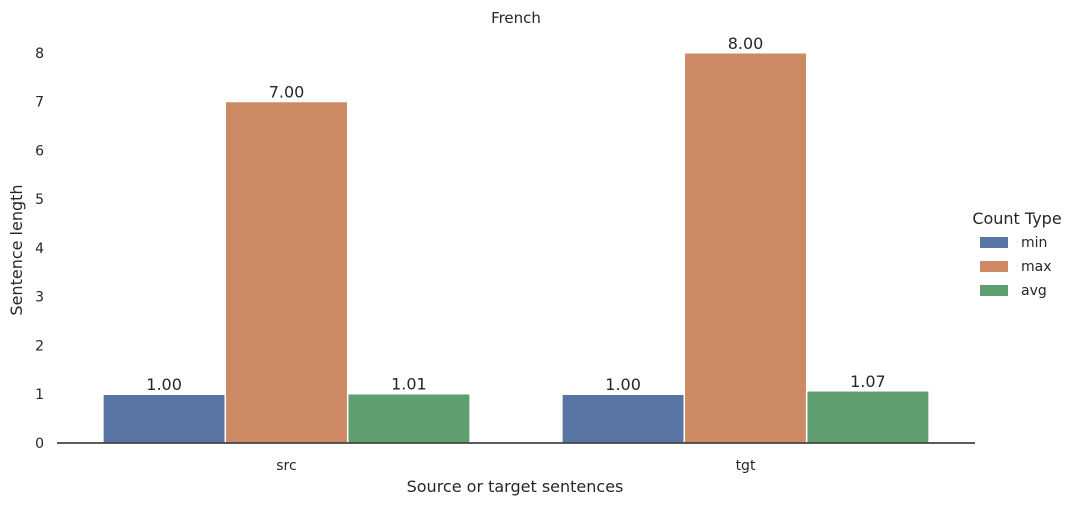 The height and width of the screenshot is (506, 1076). What do you see at coordinates (1016, 254) in the screenshot?
I see `legend: Count Type min max avg` at bounding box center [1016, 254].